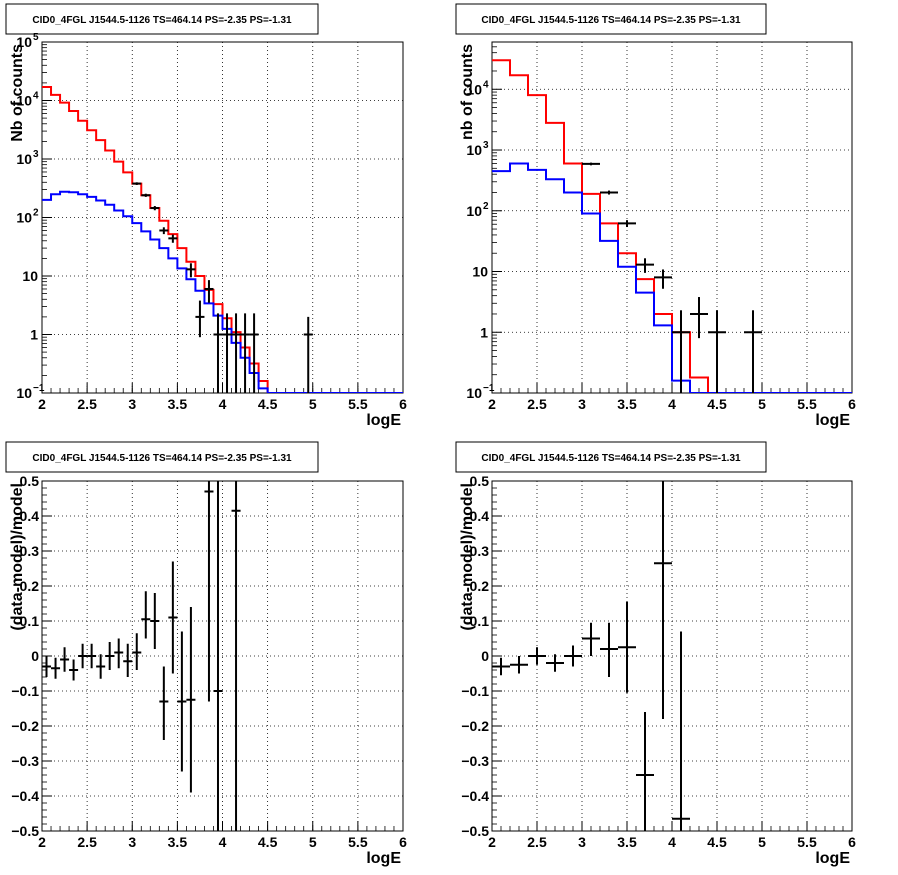 This screenshot has height=875, width=898. Describe the element at coordinates (807, 404) in the screenshot. I see `x-tick-label: 5.5` at that location.